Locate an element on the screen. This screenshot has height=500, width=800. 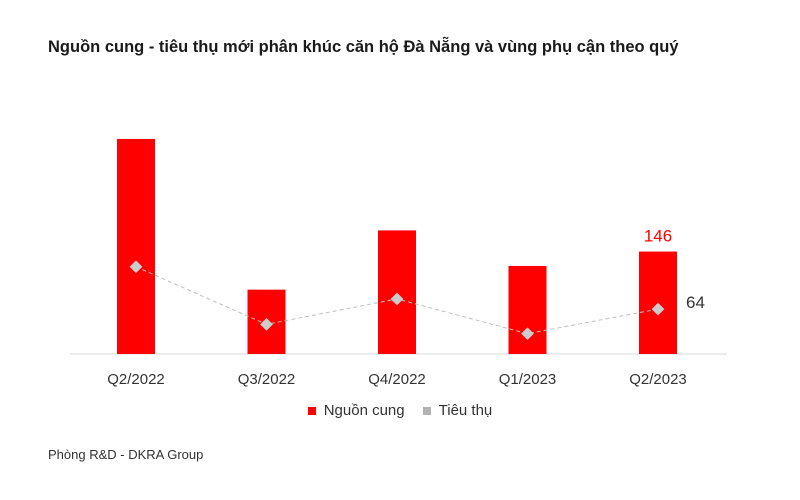
source-note: Phòng R&D - DKRA Group is located at coordinates (126, 454).